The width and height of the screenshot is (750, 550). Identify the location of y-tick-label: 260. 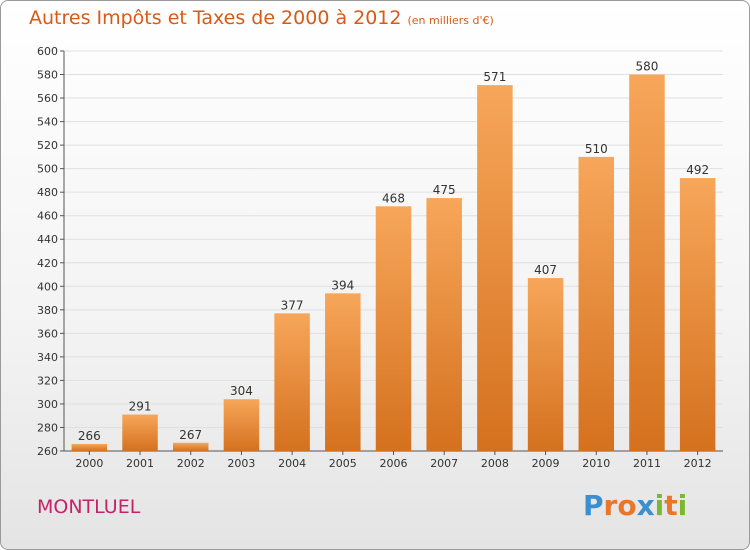
(47, 451).